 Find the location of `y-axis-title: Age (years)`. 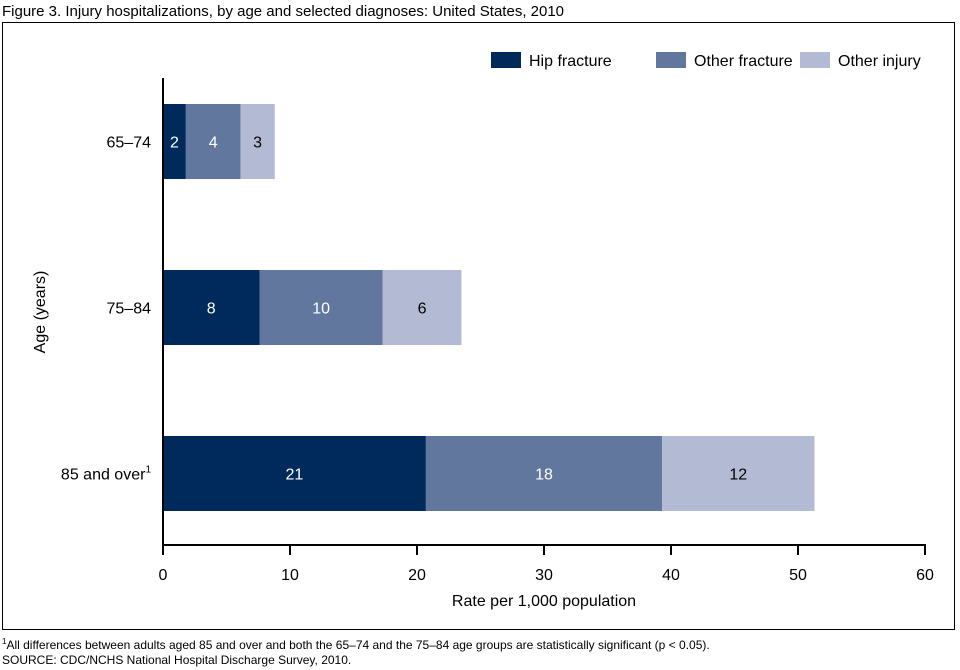

y-axis-title: Age (years) is located at coordinates (40, 312).